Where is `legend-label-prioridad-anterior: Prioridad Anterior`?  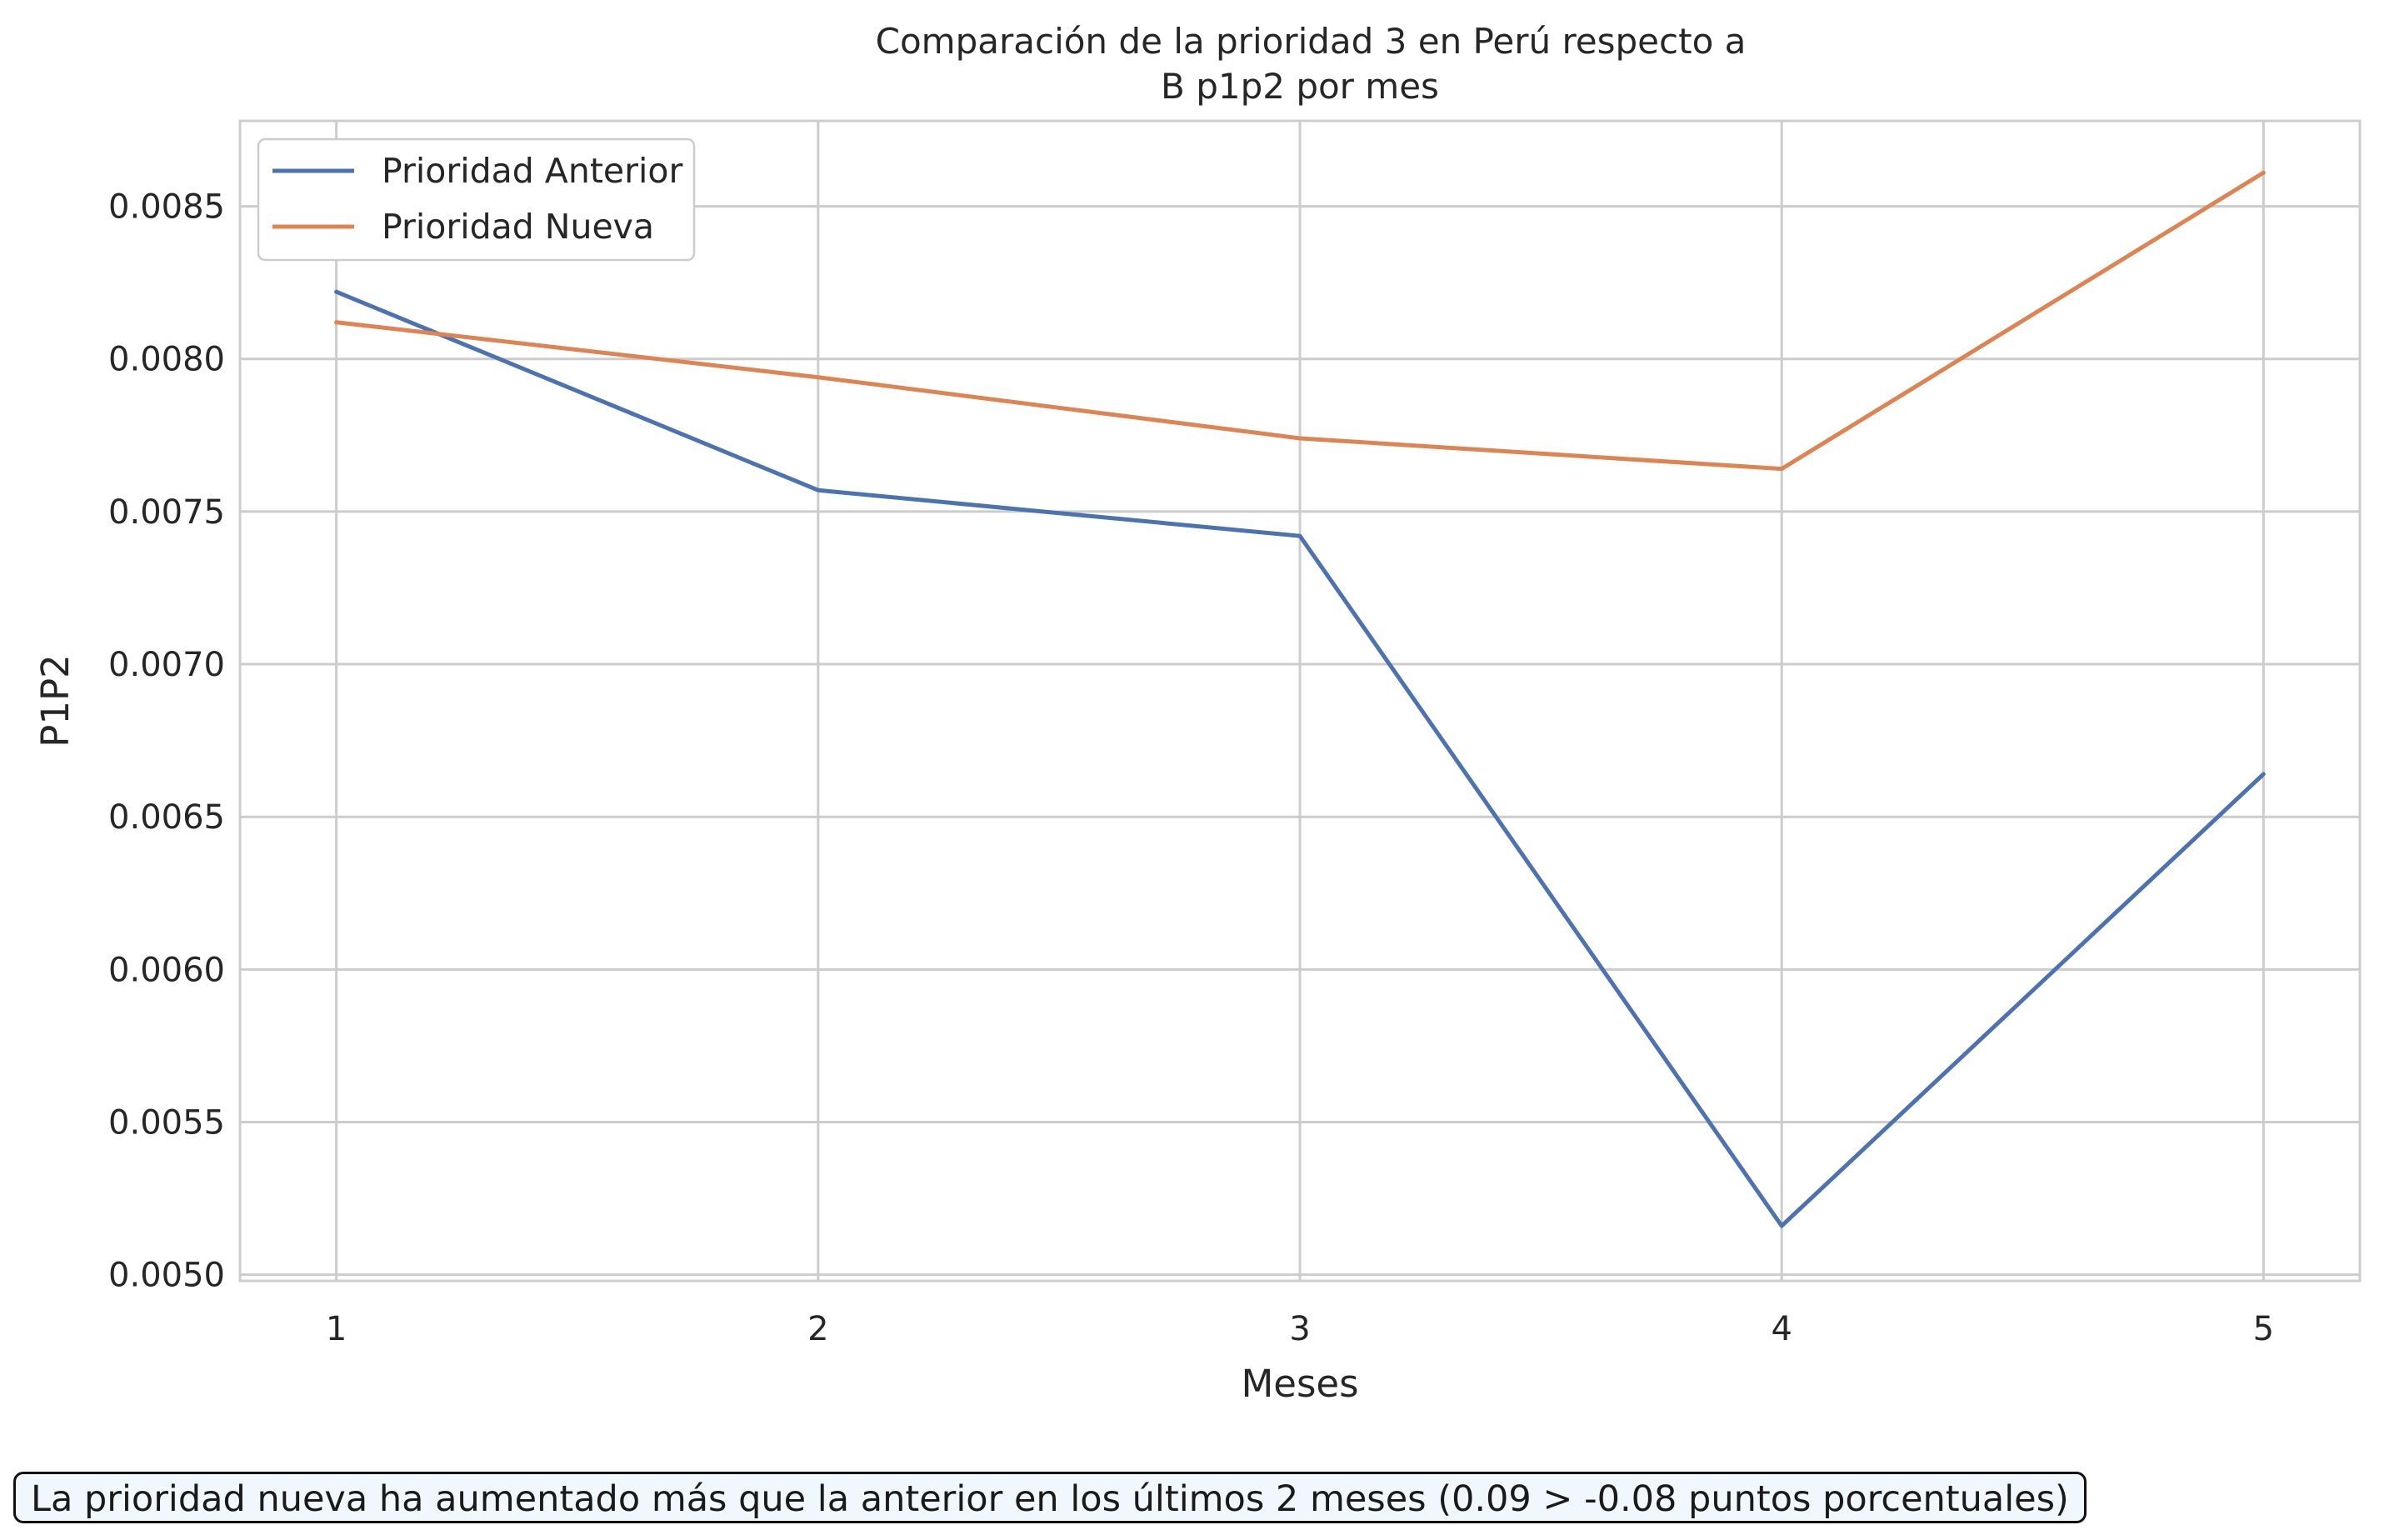
legend-label-prioridad-anterior: Prioridad Anterior is located at coordinates (532, 171).